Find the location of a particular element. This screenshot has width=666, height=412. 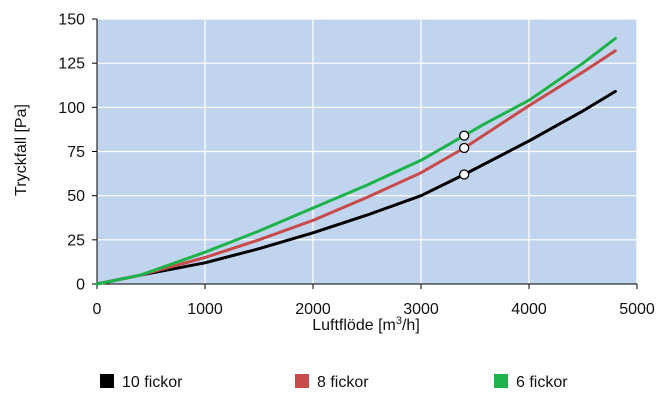

y-tick-label: 150 is located at coordinates (71, 20).